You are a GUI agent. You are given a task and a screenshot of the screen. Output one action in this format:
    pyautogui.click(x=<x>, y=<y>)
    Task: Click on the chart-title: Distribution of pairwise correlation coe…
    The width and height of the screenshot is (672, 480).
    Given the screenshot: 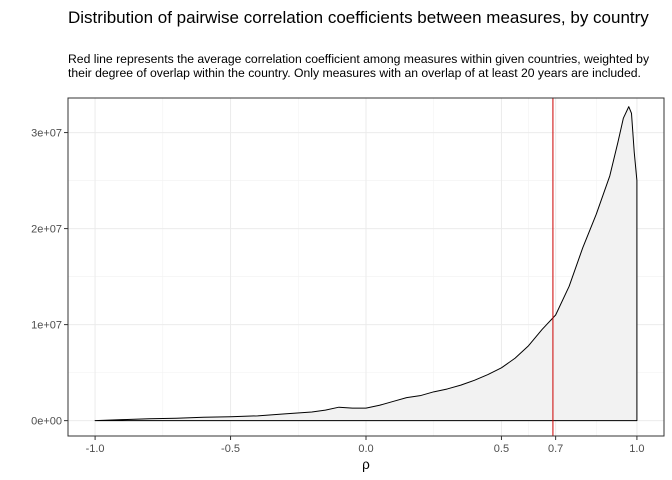 What is the action you would take?
    pyautogui.click(x=358, y=17)
    